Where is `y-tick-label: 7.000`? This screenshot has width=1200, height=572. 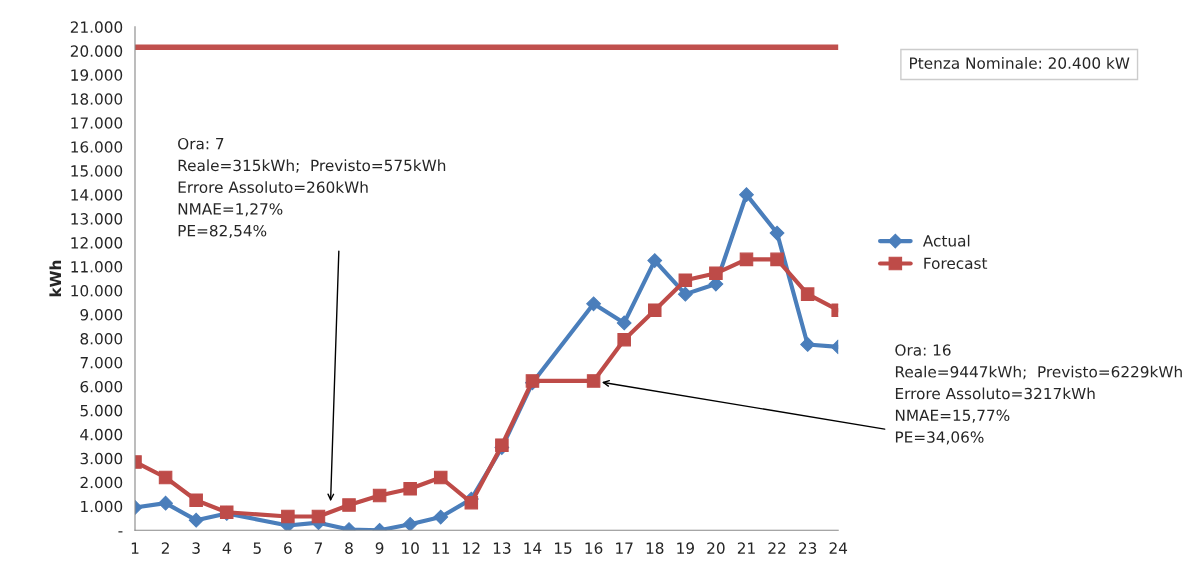
y-tick-label: 7.000 is located at coordinates (101, 362).